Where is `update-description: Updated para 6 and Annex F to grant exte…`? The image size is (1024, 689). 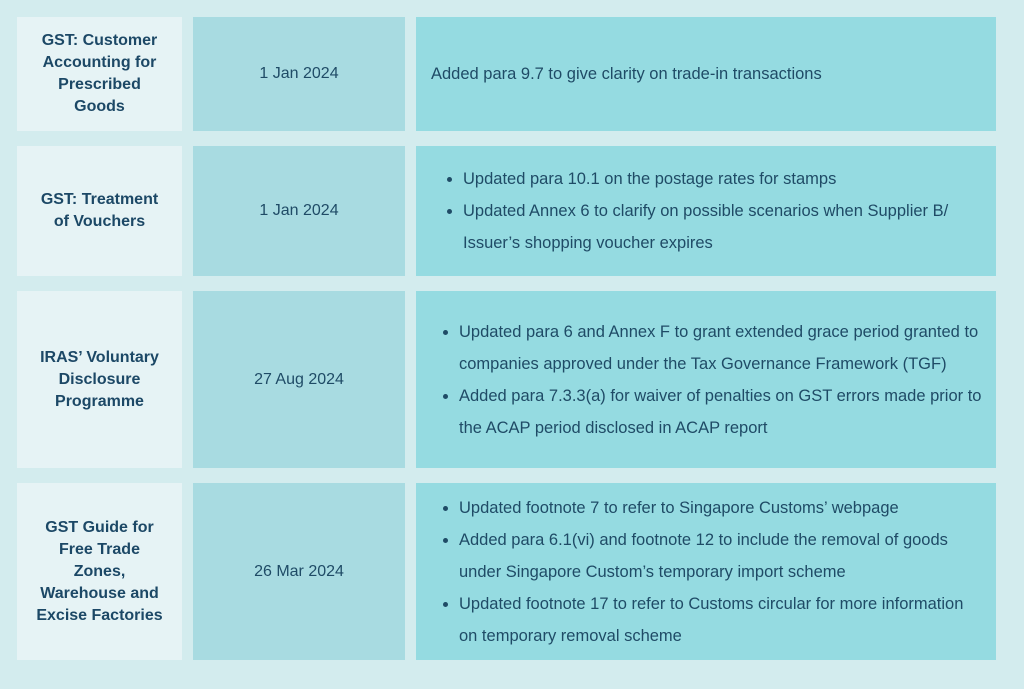 update-description: Updated para 6 and Annex F to grant exte… is located at coordinates (706, 379).